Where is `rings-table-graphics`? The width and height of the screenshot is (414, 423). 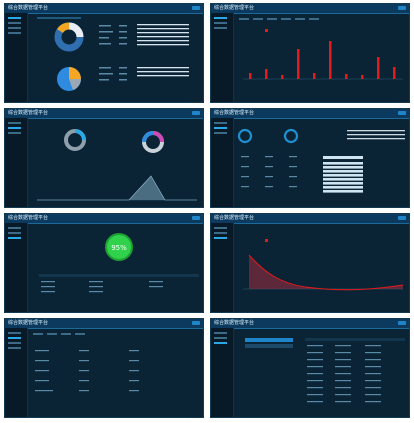
rings-table-graphics is located at coordinates (321, 160).